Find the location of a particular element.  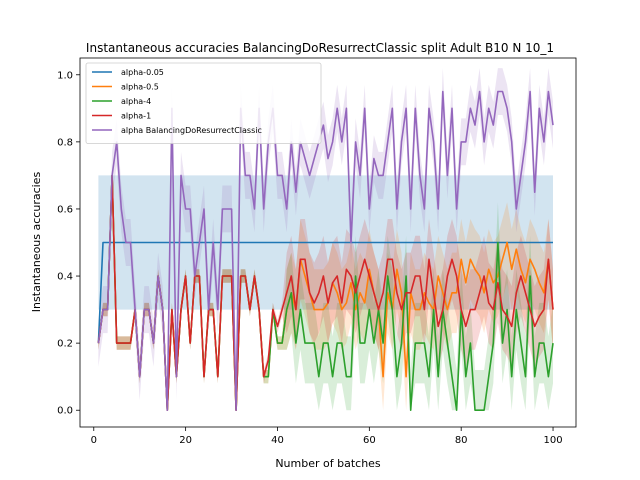

y-tick-label: 1.0 is located at coordinates (65, 75).